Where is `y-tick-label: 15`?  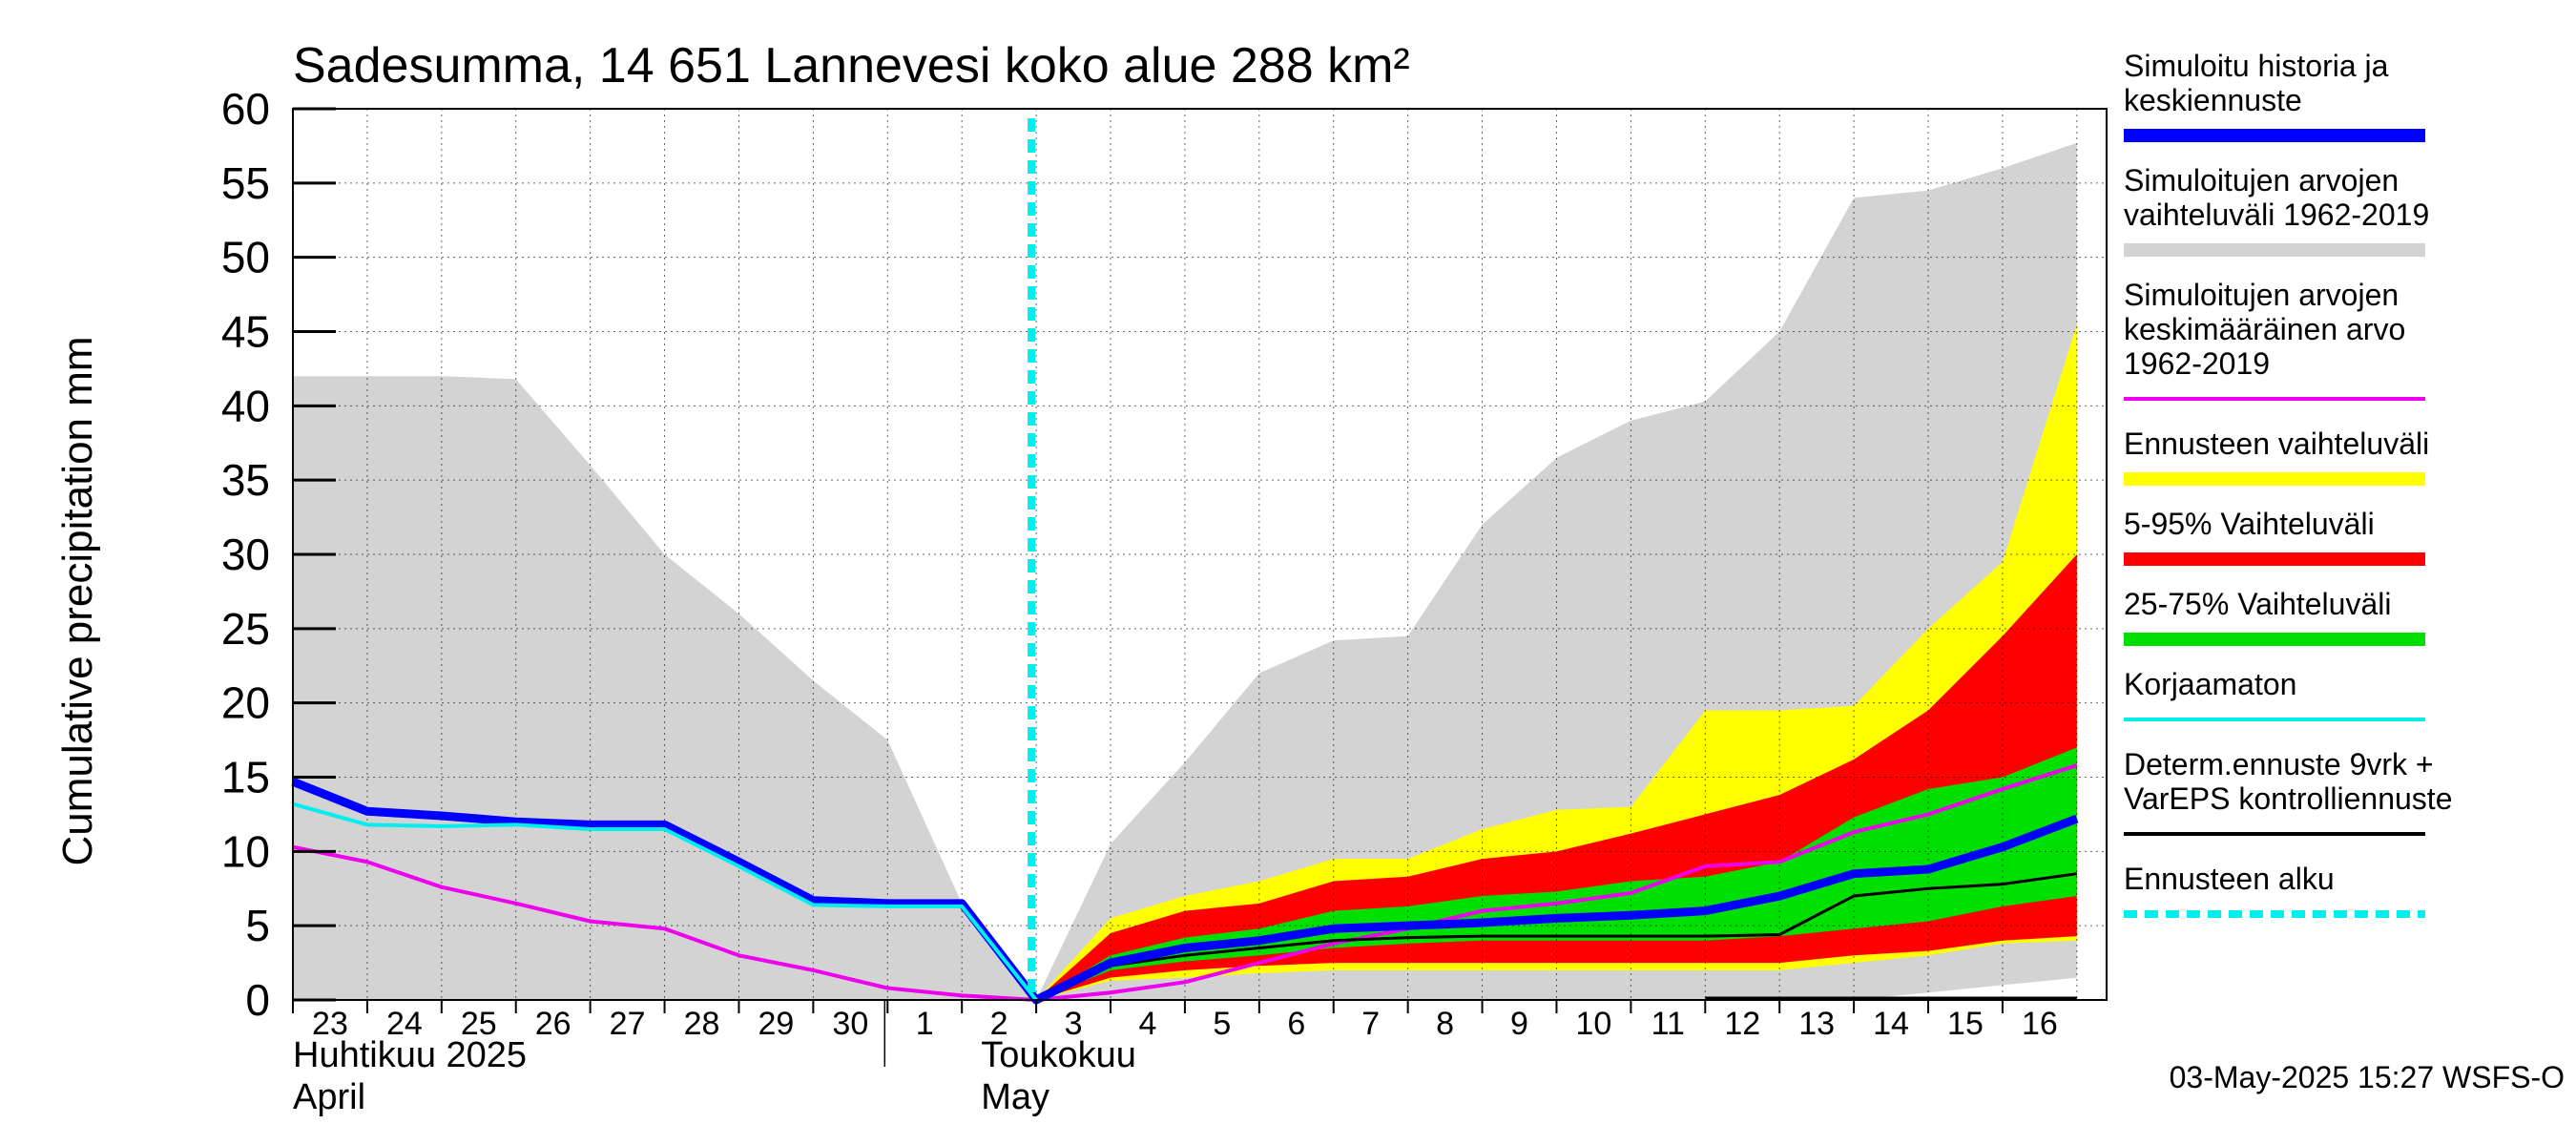 y-tick-label: 15 is located at coordinates (245, 777).